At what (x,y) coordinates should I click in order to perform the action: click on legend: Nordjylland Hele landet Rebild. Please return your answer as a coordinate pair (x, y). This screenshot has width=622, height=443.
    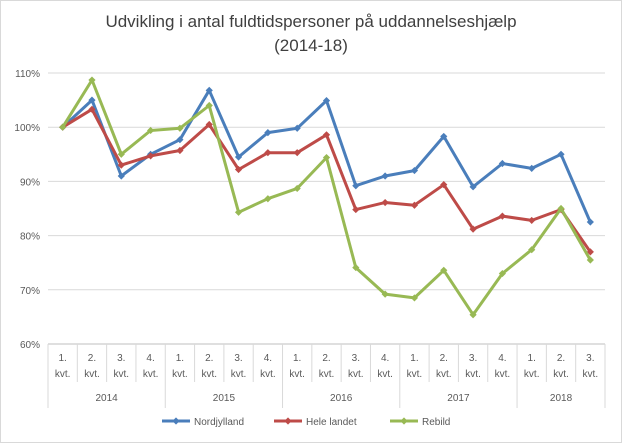
    Looking at the image, I should click on (306, 422).